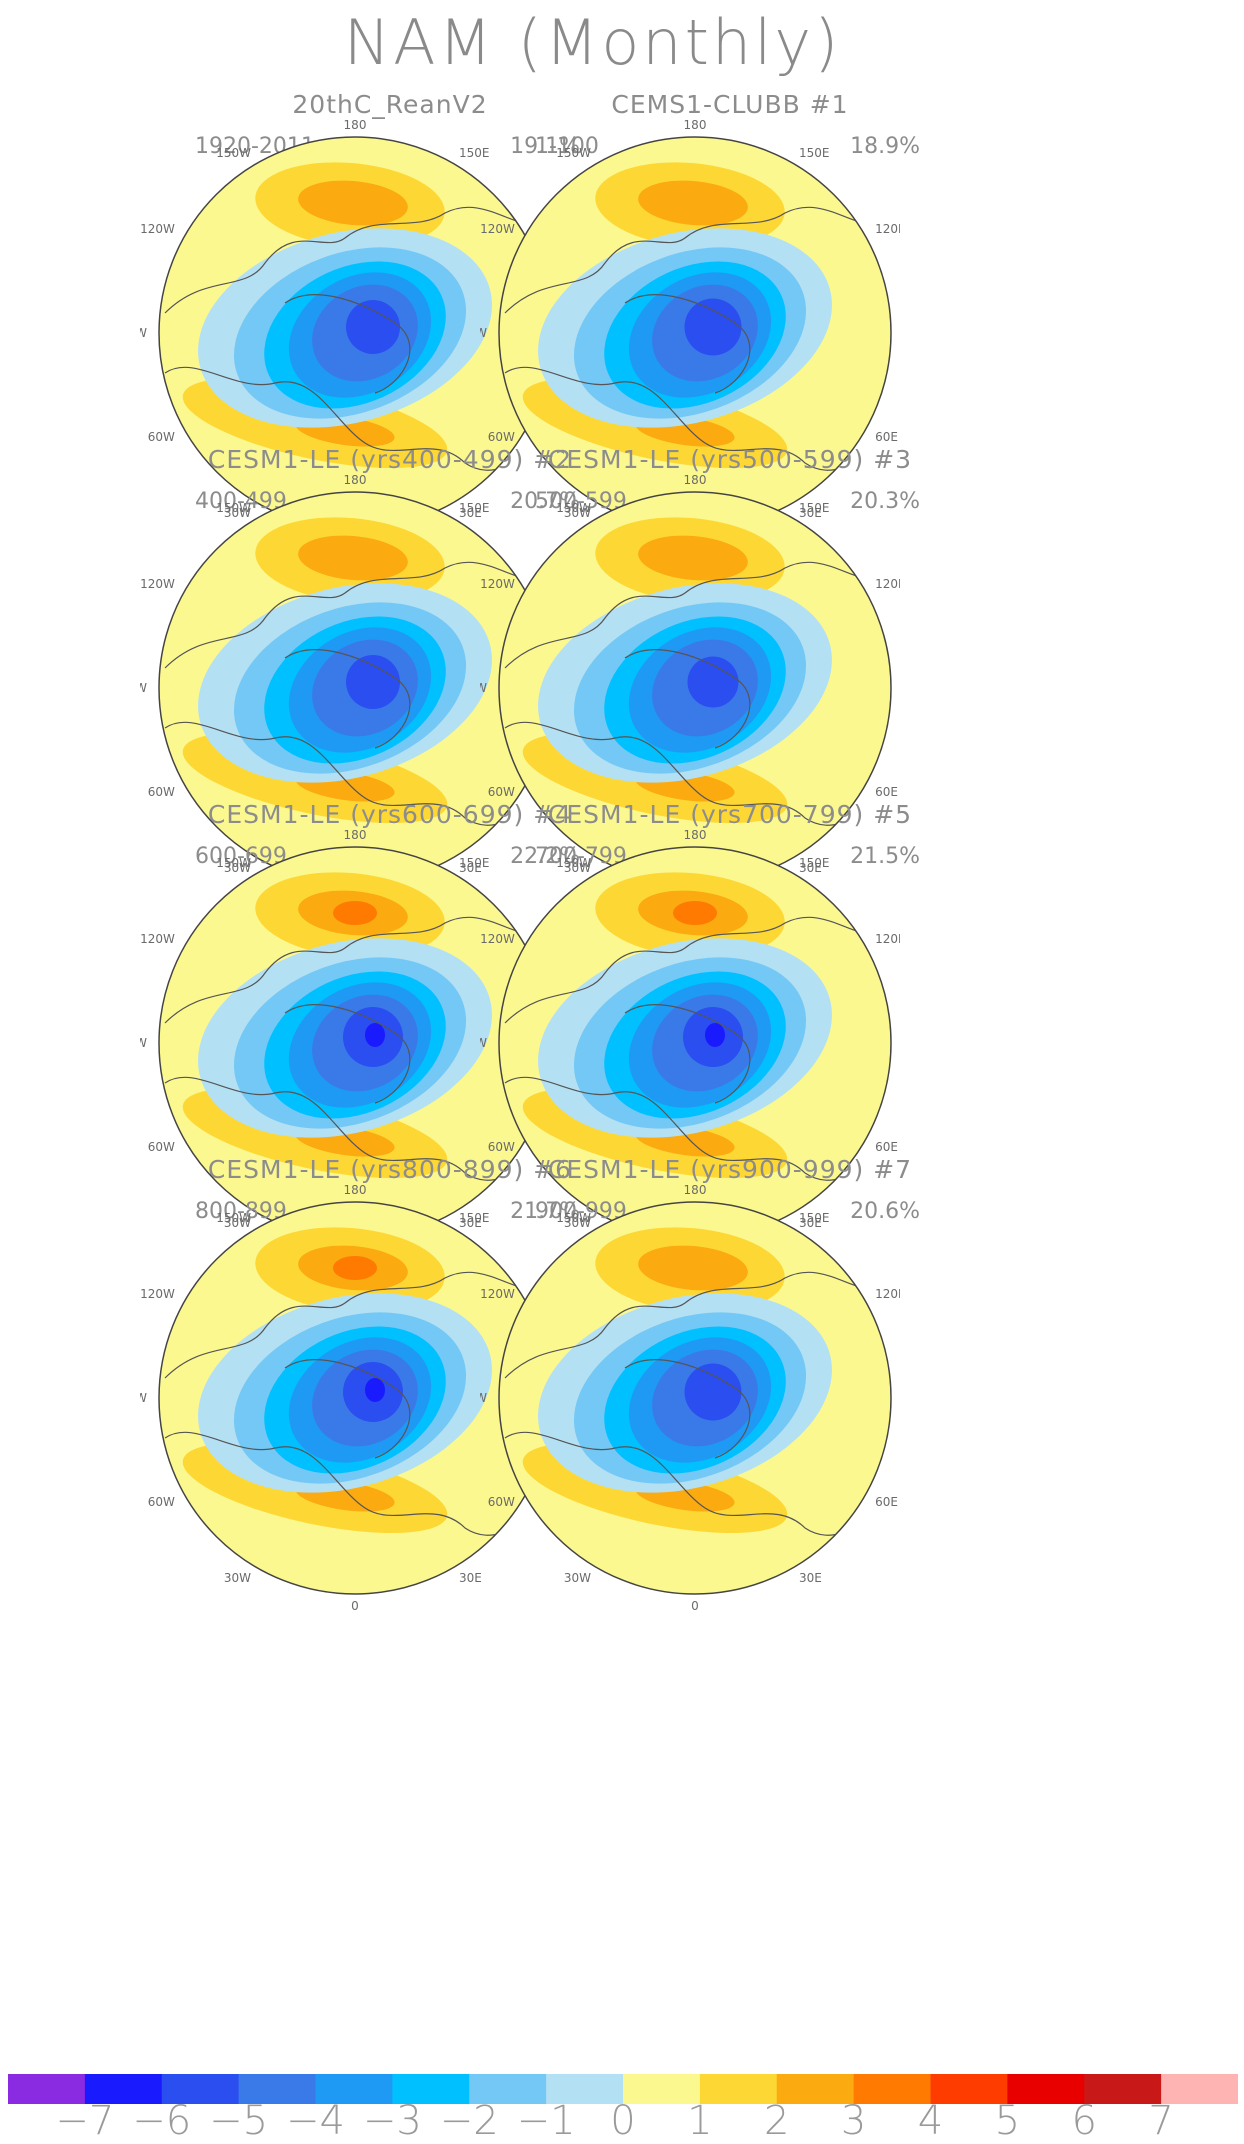  What do you see at coordinates (1007, 2121) in the screenshot?
I see `colorbar-label: 5` at bounding box center [1007, 2121].